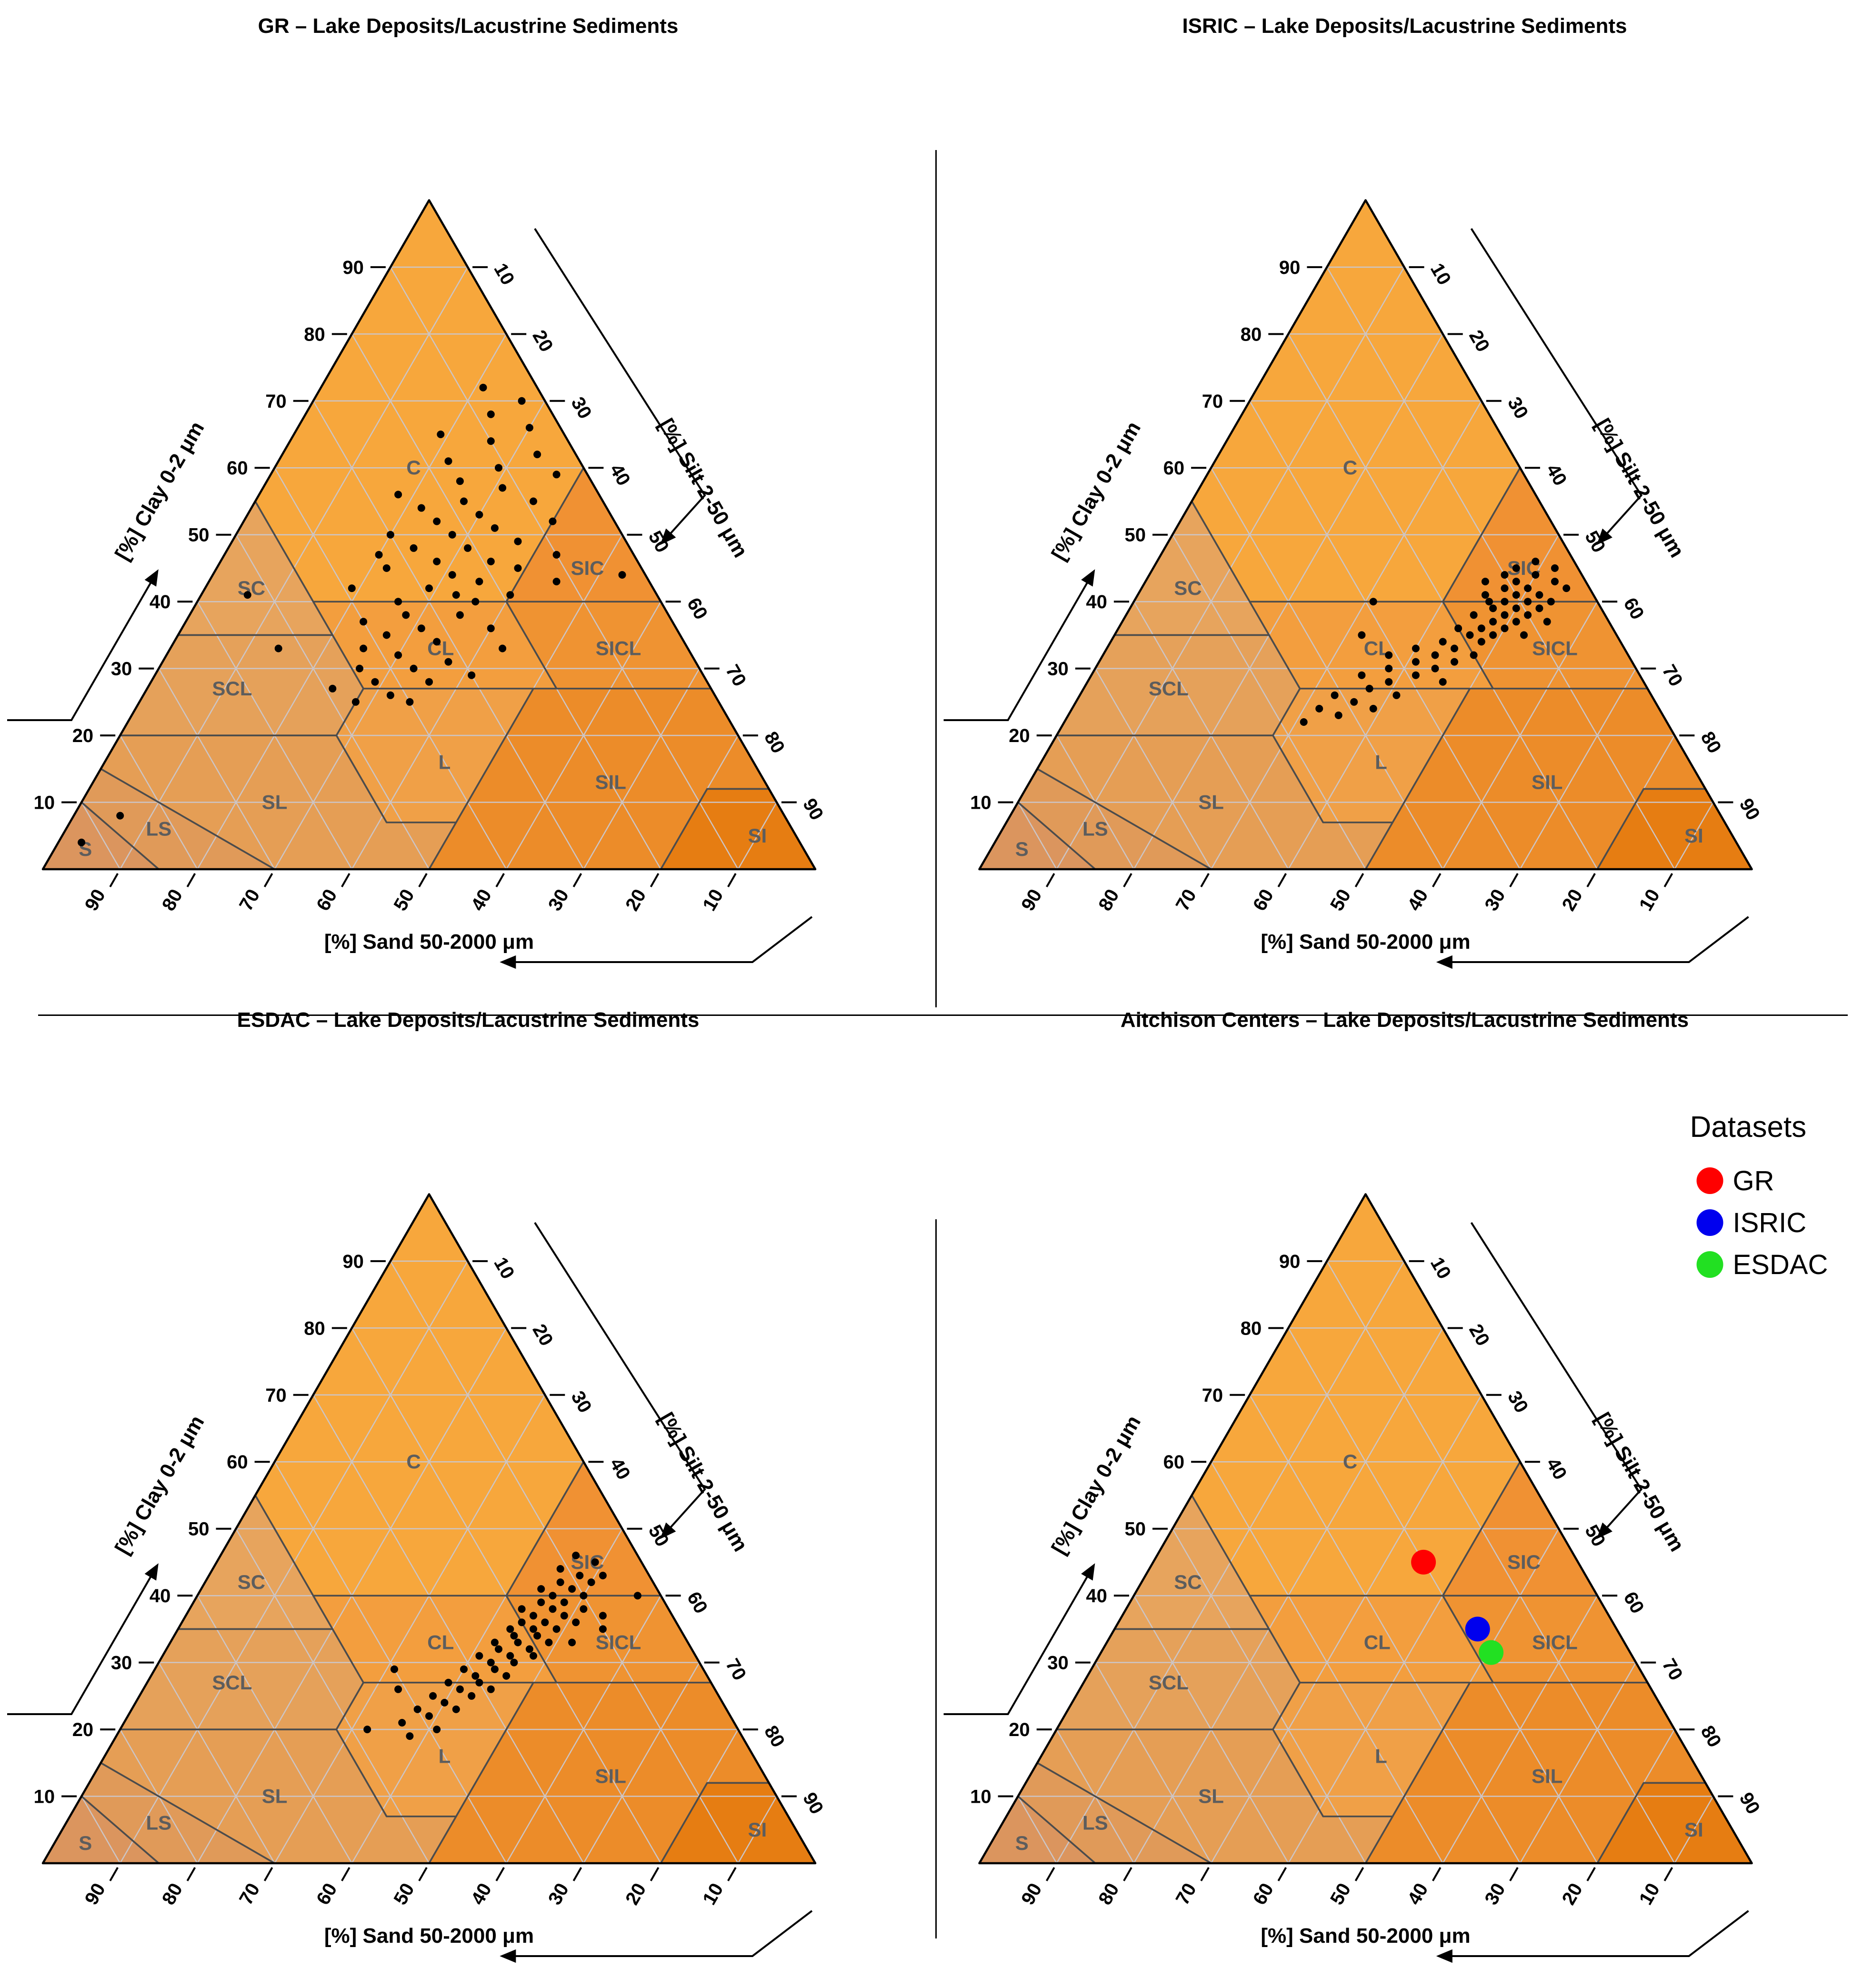 This screenshot has width=1873, height=1988. I want to click on panel-title-gr: GR – Lake Deposits/Lacustrine Sediments, so click(468, 26).